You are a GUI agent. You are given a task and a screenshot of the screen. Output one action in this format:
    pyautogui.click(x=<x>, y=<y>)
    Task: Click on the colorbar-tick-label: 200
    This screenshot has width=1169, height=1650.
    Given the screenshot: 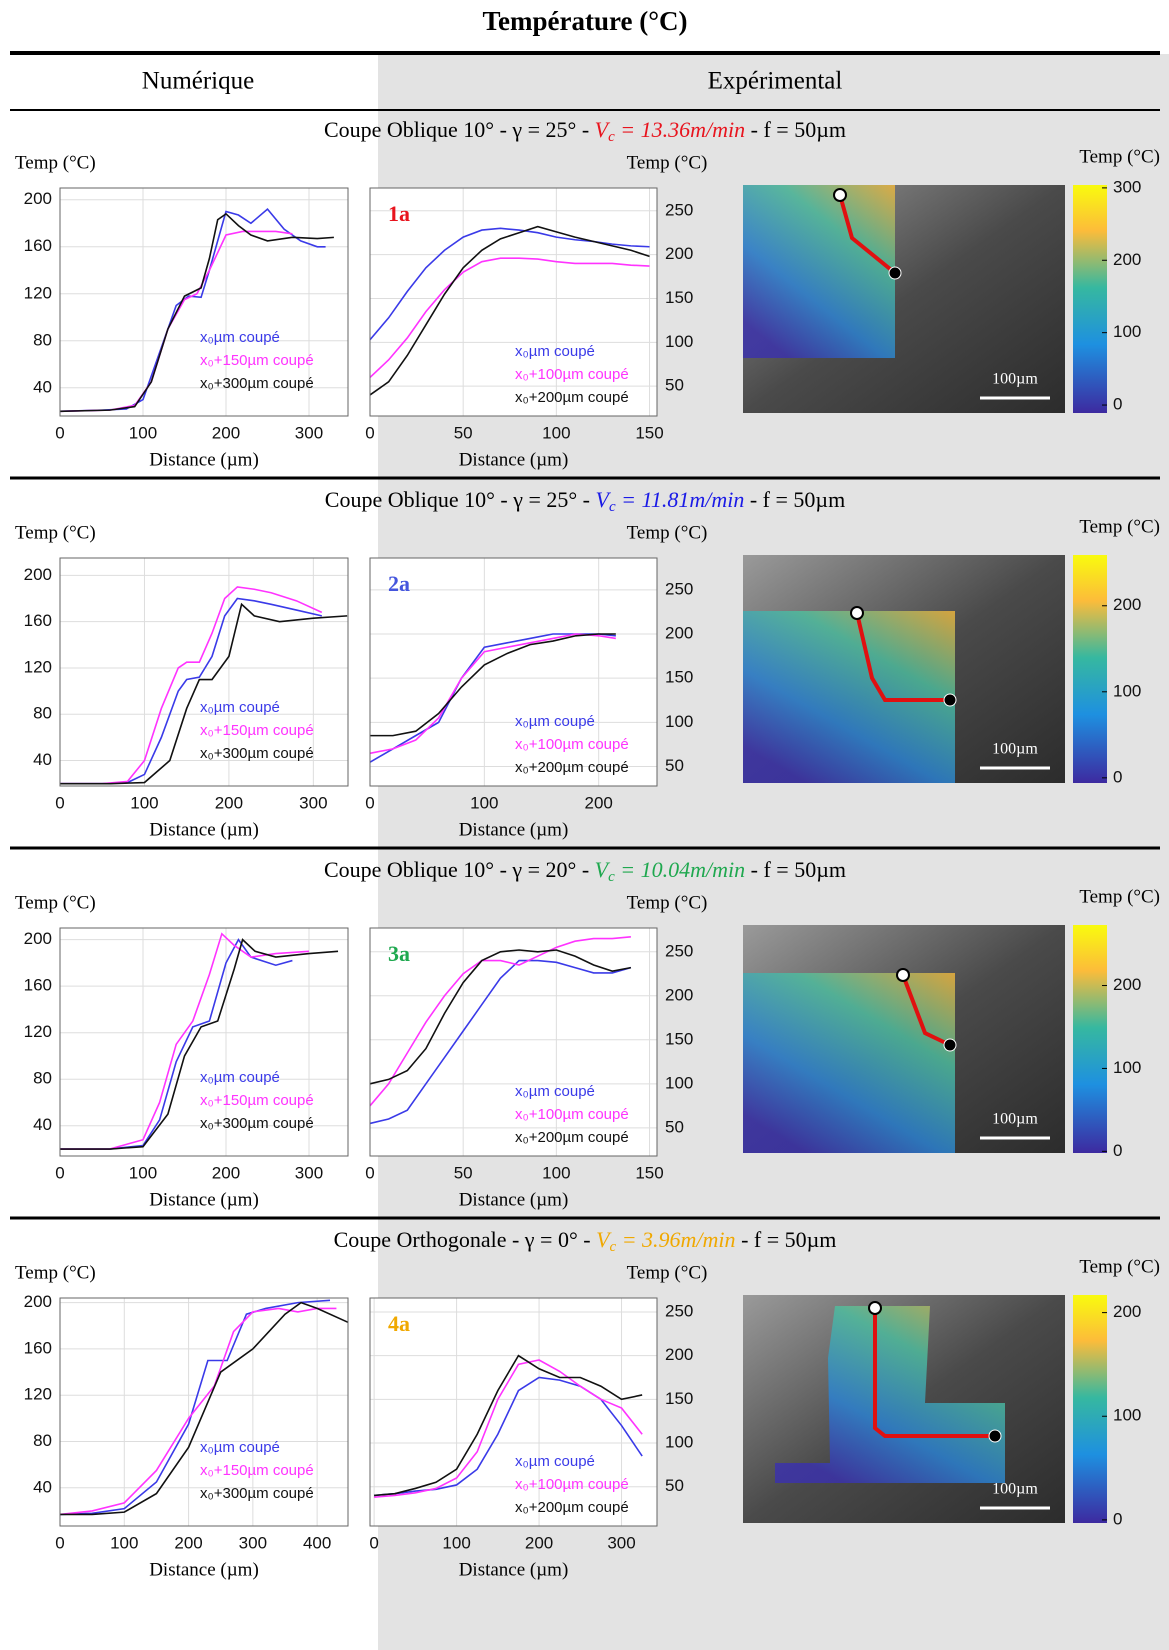 What is the action you would take?
    pyautogui.click(x=1127, y=1311)
    